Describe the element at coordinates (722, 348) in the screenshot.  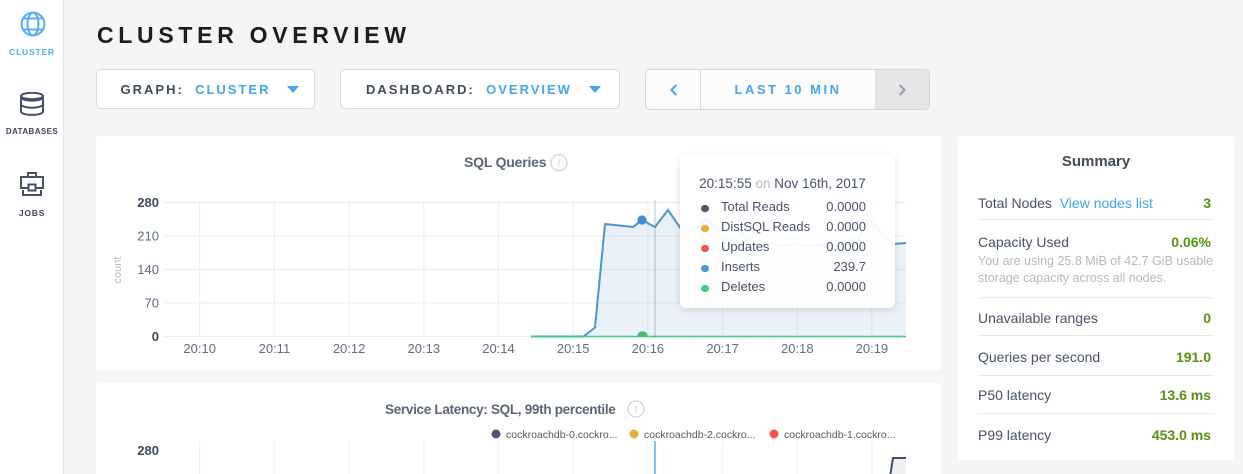
I see `svg-text: 20:17` at that location.